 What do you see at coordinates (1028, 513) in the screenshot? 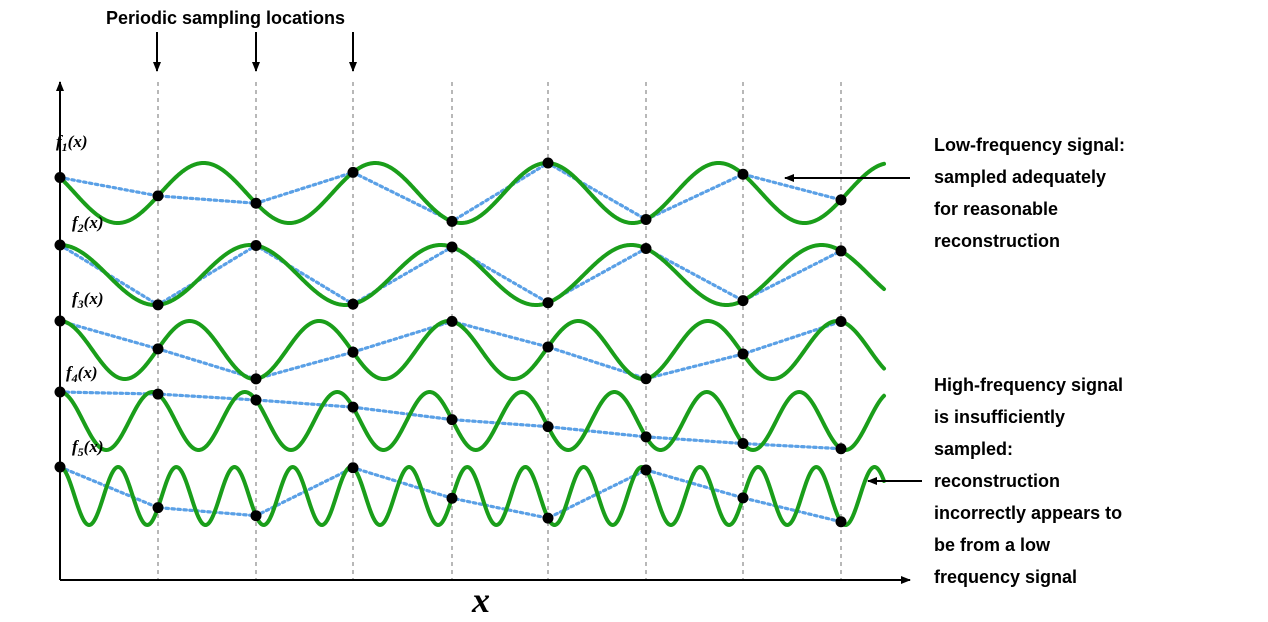
I see `high-frequency-annotation-line-5: incorrectly appears to` at bounding box center [1028, 513].